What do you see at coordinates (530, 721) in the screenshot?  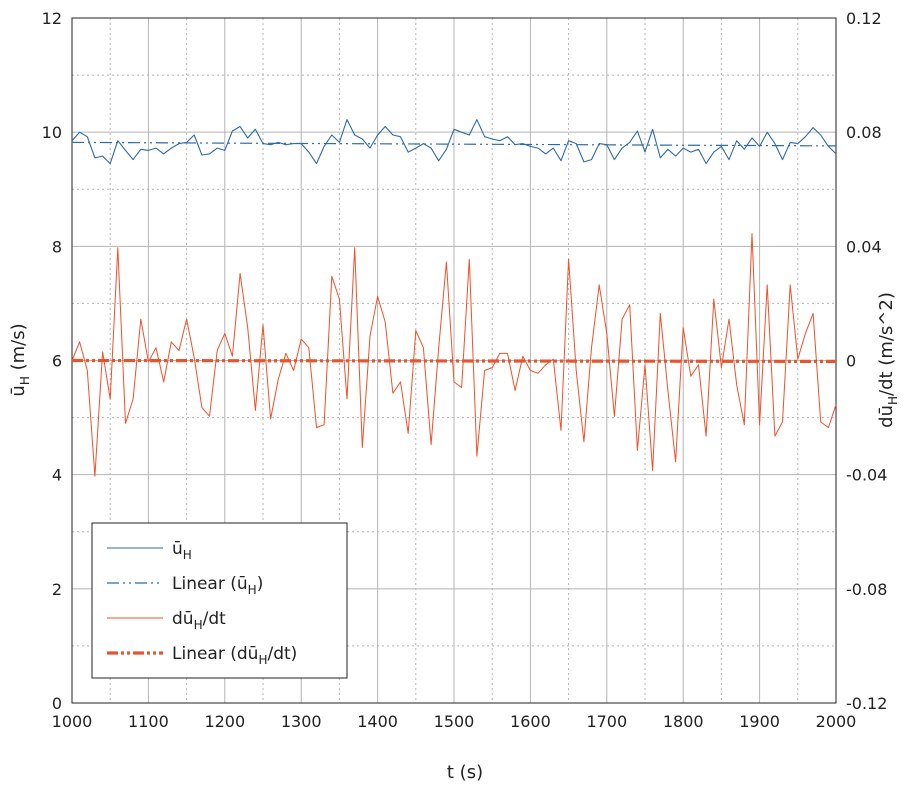 I see `x-tick-label: 1600` at bounding box center [530, 721].